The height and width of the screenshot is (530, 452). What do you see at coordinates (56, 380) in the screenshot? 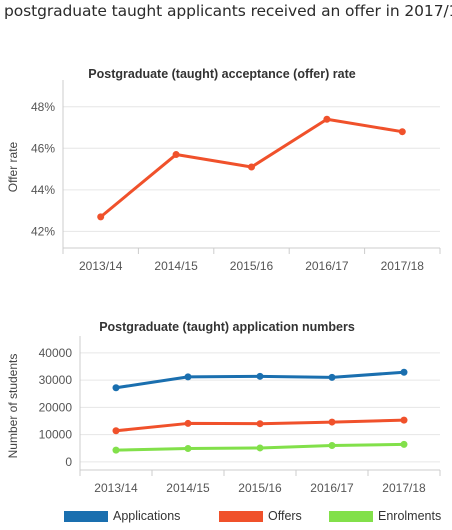
I see `y-tick-label: 30000` at bounding box center [56, 380].